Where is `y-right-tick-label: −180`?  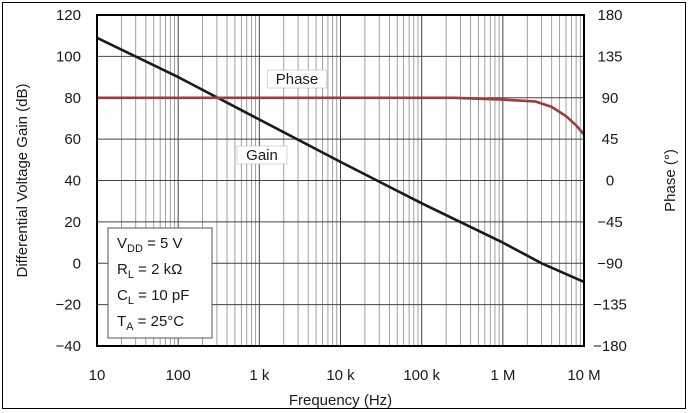
y-right-tick-label: −180 is located at coordinates (610, 346).